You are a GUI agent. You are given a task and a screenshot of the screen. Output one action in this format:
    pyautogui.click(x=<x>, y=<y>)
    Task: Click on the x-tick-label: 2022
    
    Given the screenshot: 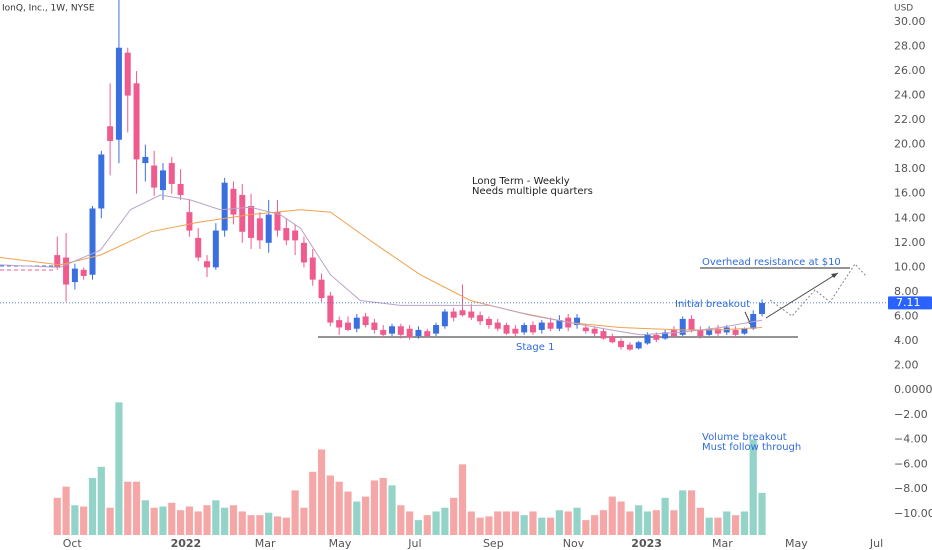 What is the action you would take?
    pyautogui.click(x=186, y=543)
    